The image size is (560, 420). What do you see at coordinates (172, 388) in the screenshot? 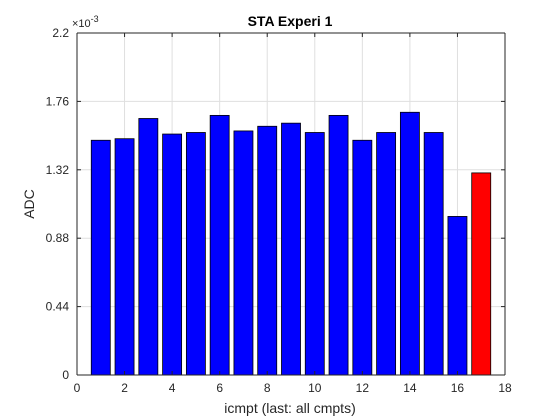
I see `x-tick-label: 4` at bounding box center [172, 388].